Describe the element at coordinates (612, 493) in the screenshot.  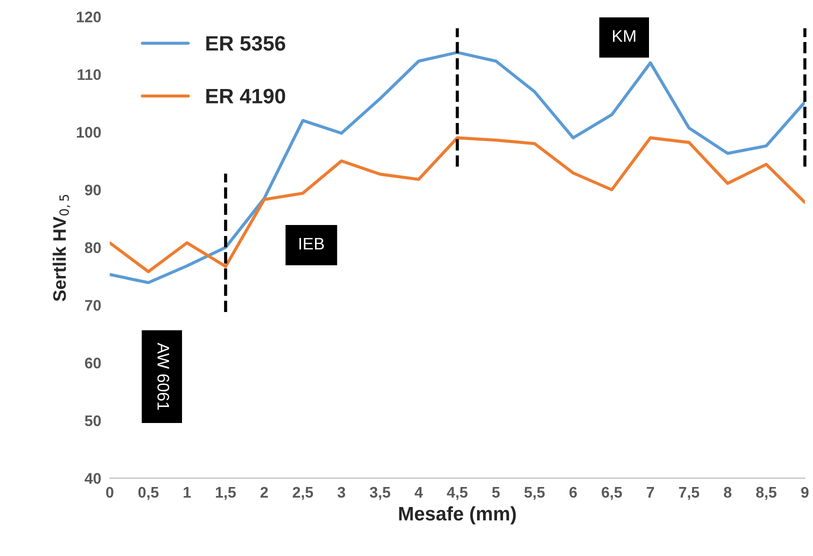
I see `x-tick-label: 6,5` at that location.